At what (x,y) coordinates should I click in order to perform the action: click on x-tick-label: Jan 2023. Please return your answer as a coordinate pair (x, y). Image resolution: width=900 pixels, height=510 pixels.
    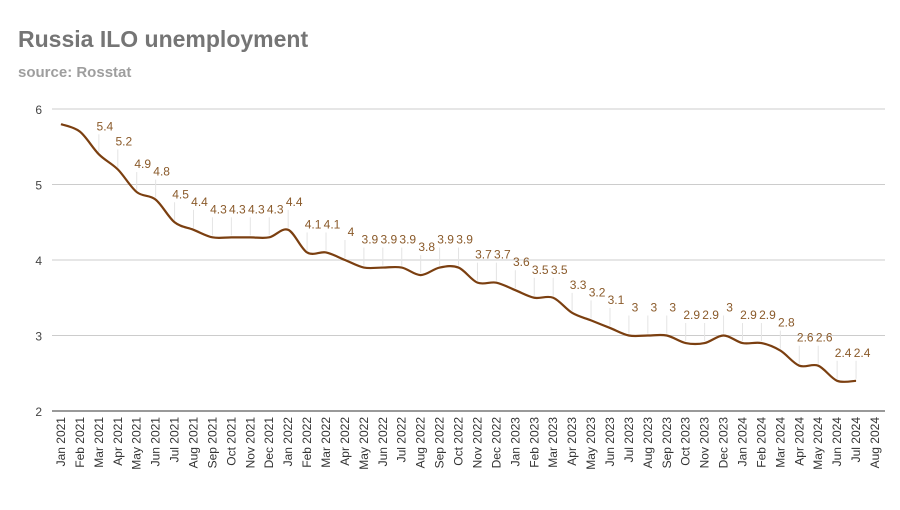
    Looking at the image, I should click on (515, 442).